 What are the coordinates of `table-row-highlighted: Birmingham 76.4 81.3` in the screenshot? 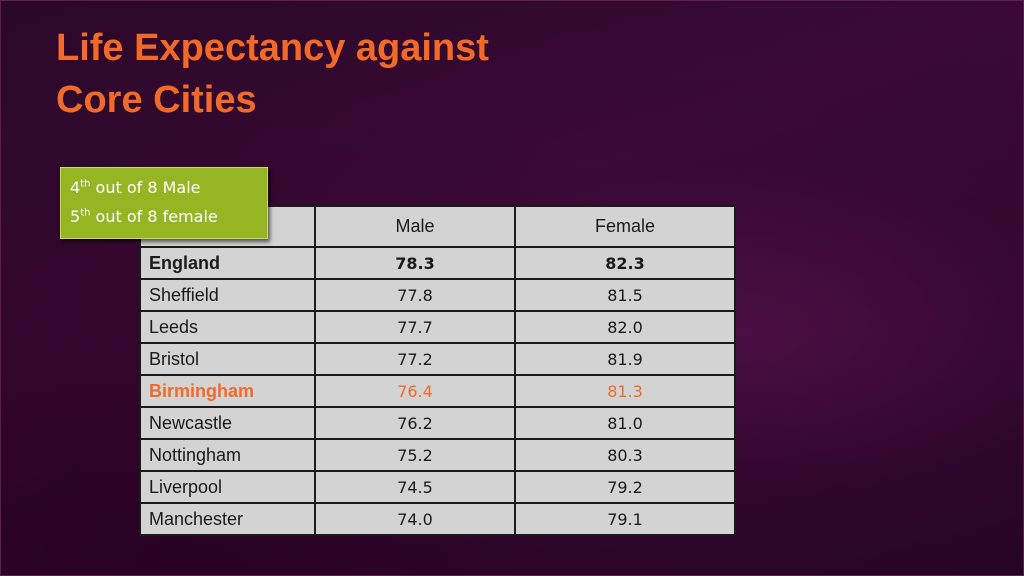 It's located at (437, 391).